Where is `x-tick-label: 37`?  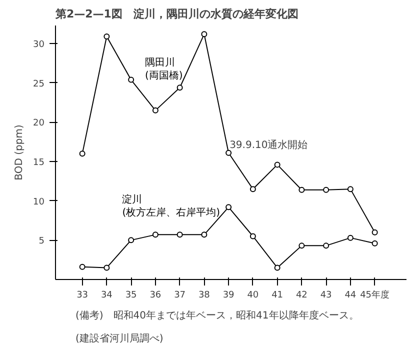 x-tick-label: 37 is located at coordinates (180, 295).